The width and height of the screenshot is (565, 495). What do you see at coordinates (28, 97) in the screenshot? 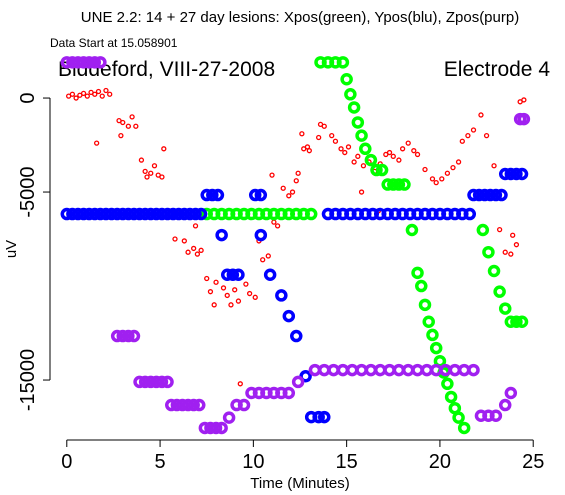
I see `y-tick-label: 0` at bounding box center [28, 97].